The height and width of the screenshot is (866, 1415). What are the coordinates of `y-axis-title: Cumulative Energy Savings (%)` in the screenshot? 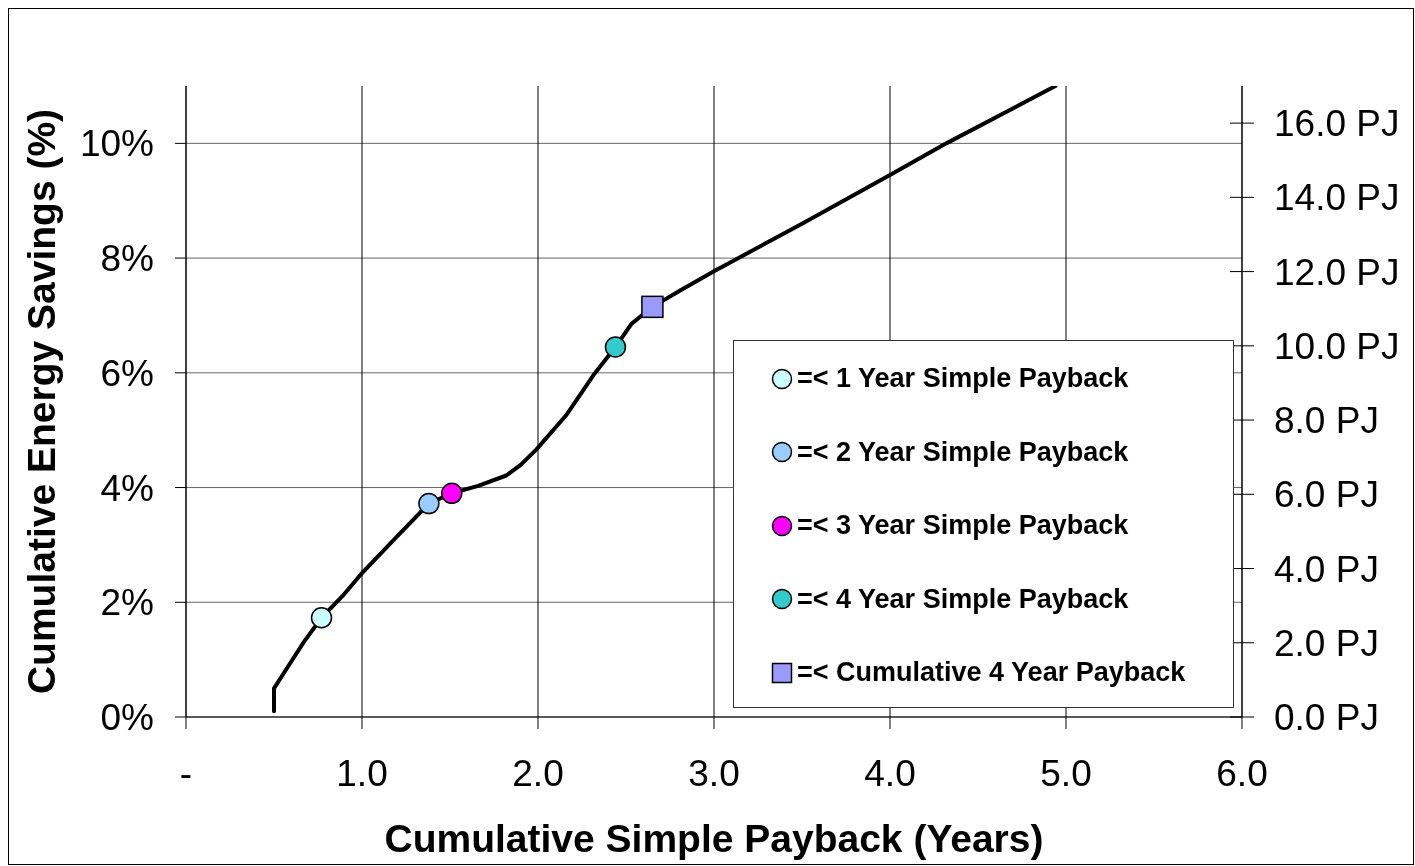 It's located at (41, 401).